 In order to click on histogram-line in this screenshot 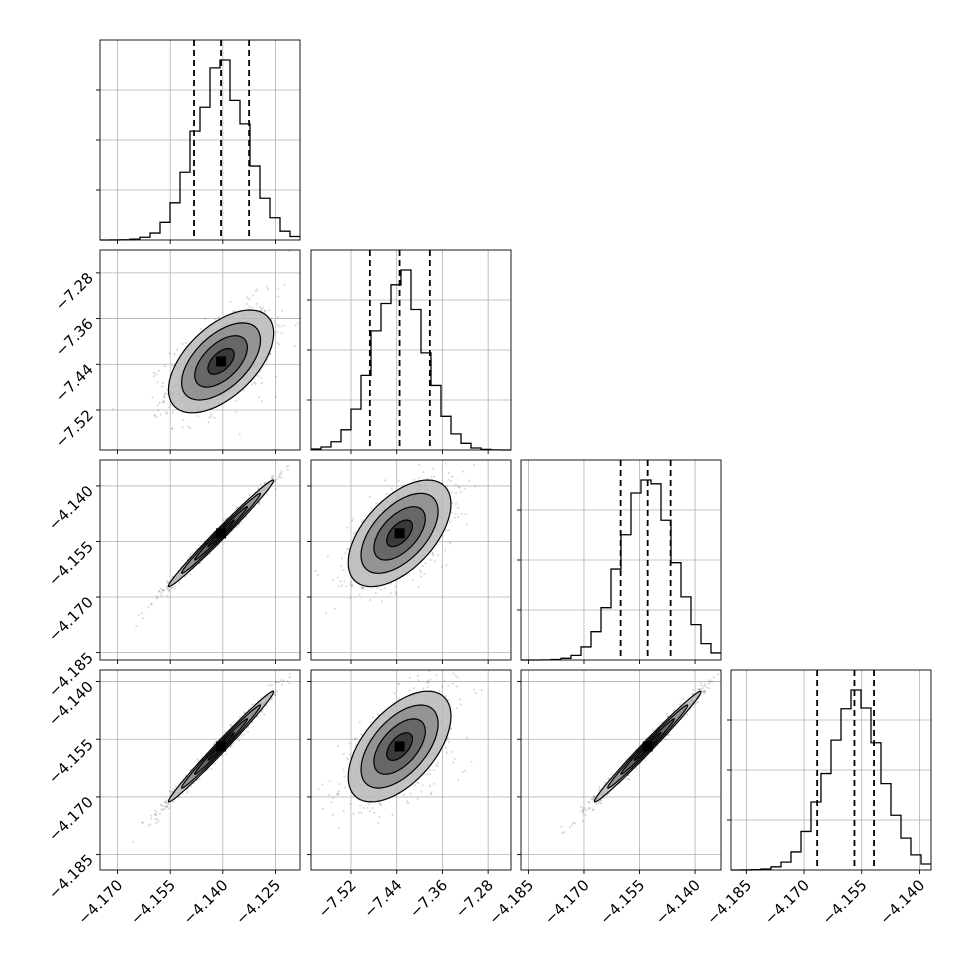, I will do `click(200, 150)`.